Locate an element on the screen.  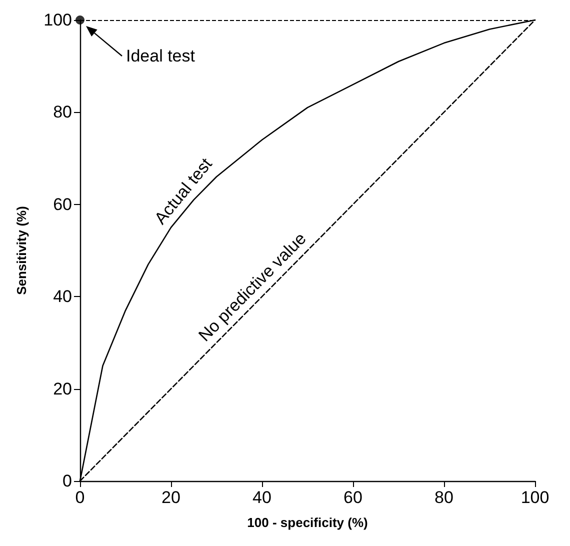
y-tick-label: 0 is located at coordinates (67, 481).